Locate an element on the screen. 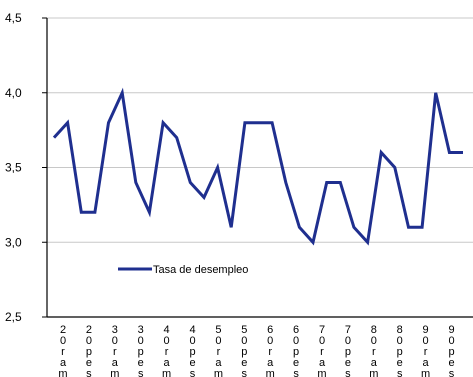  legend-label: Tasa de desempleo is located at coordinates (200, 270).